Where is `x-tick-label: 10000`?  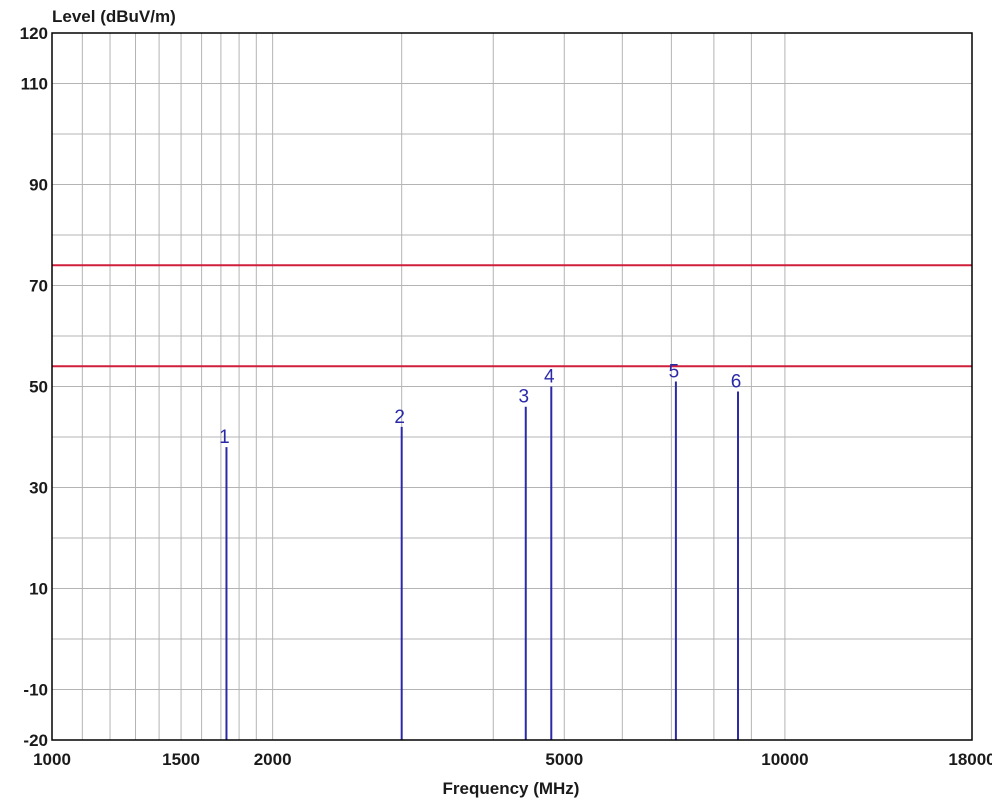
x-tick-label: 10000 is located at coordinates (784, 759).